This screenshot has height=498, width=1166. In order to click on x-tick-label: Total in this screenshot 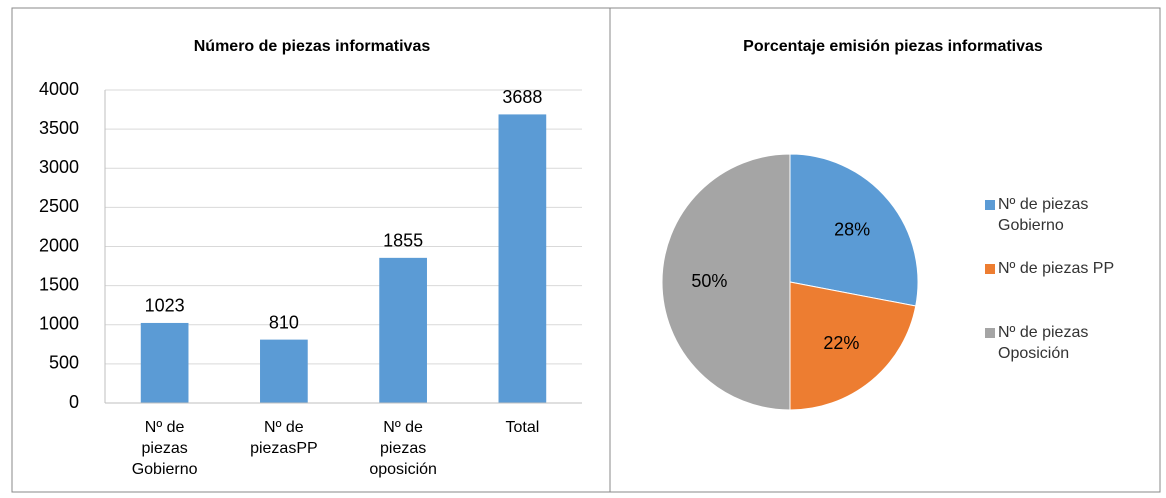, I will do `click(522, 427)`.